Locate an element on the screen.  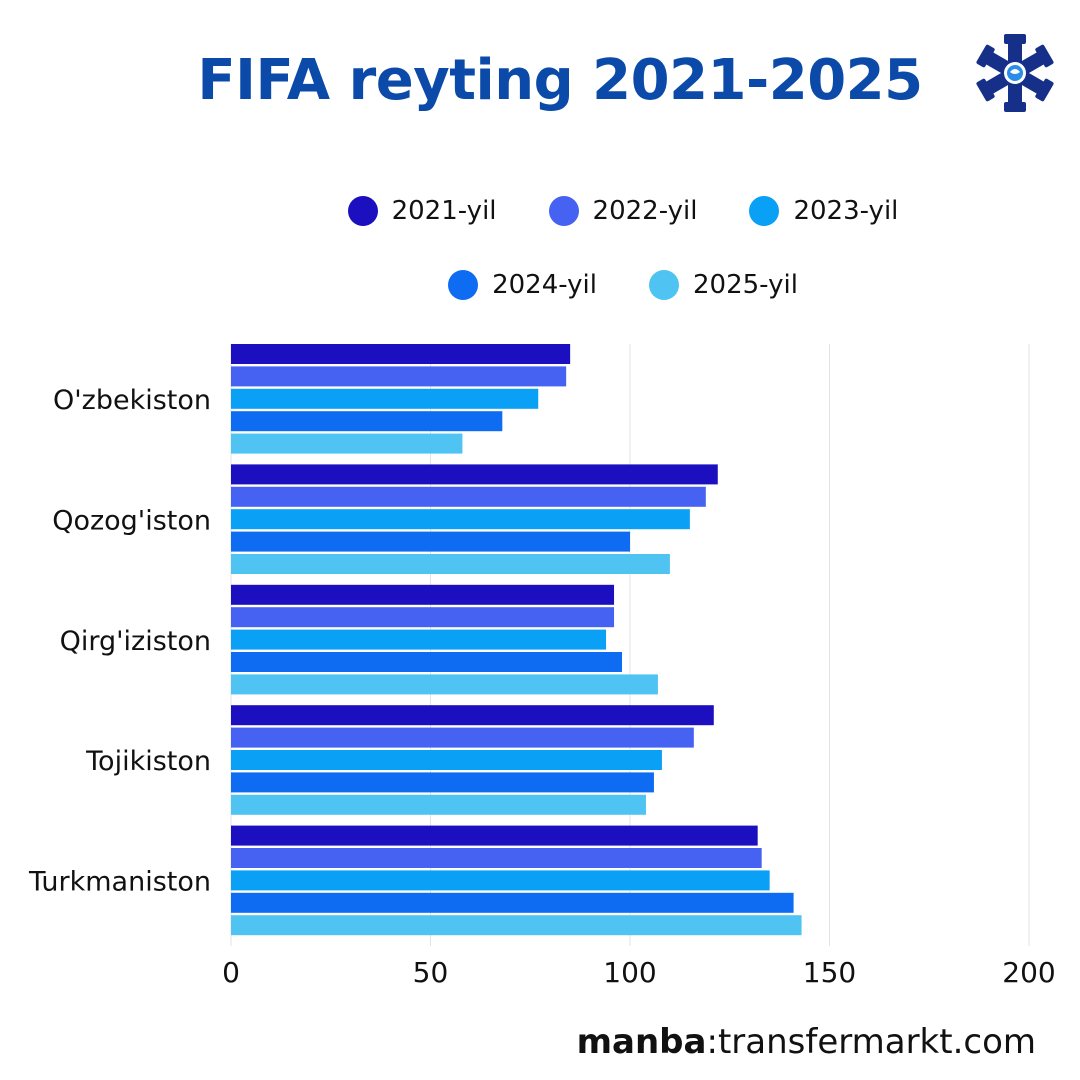
source-prefix: manba is located at coordinates (641, 1042).